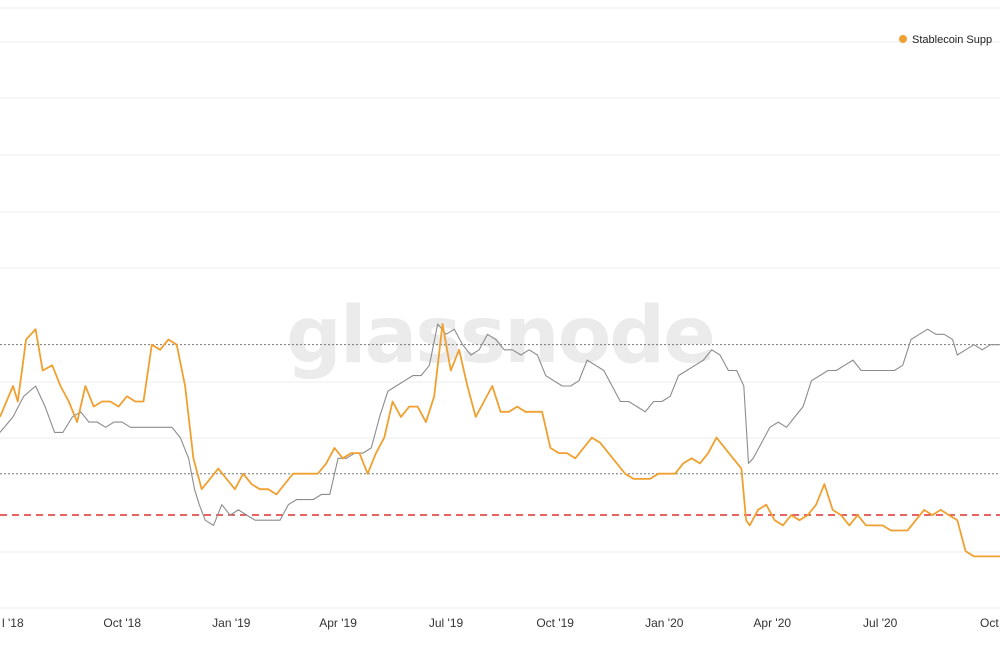 The width and height of the screenshot is (1000, 660). What do you see at coordinates (555, 623) in the screenshot?
I see `x-tick-label-5: Oct '19` at bounding box center [555, 623].